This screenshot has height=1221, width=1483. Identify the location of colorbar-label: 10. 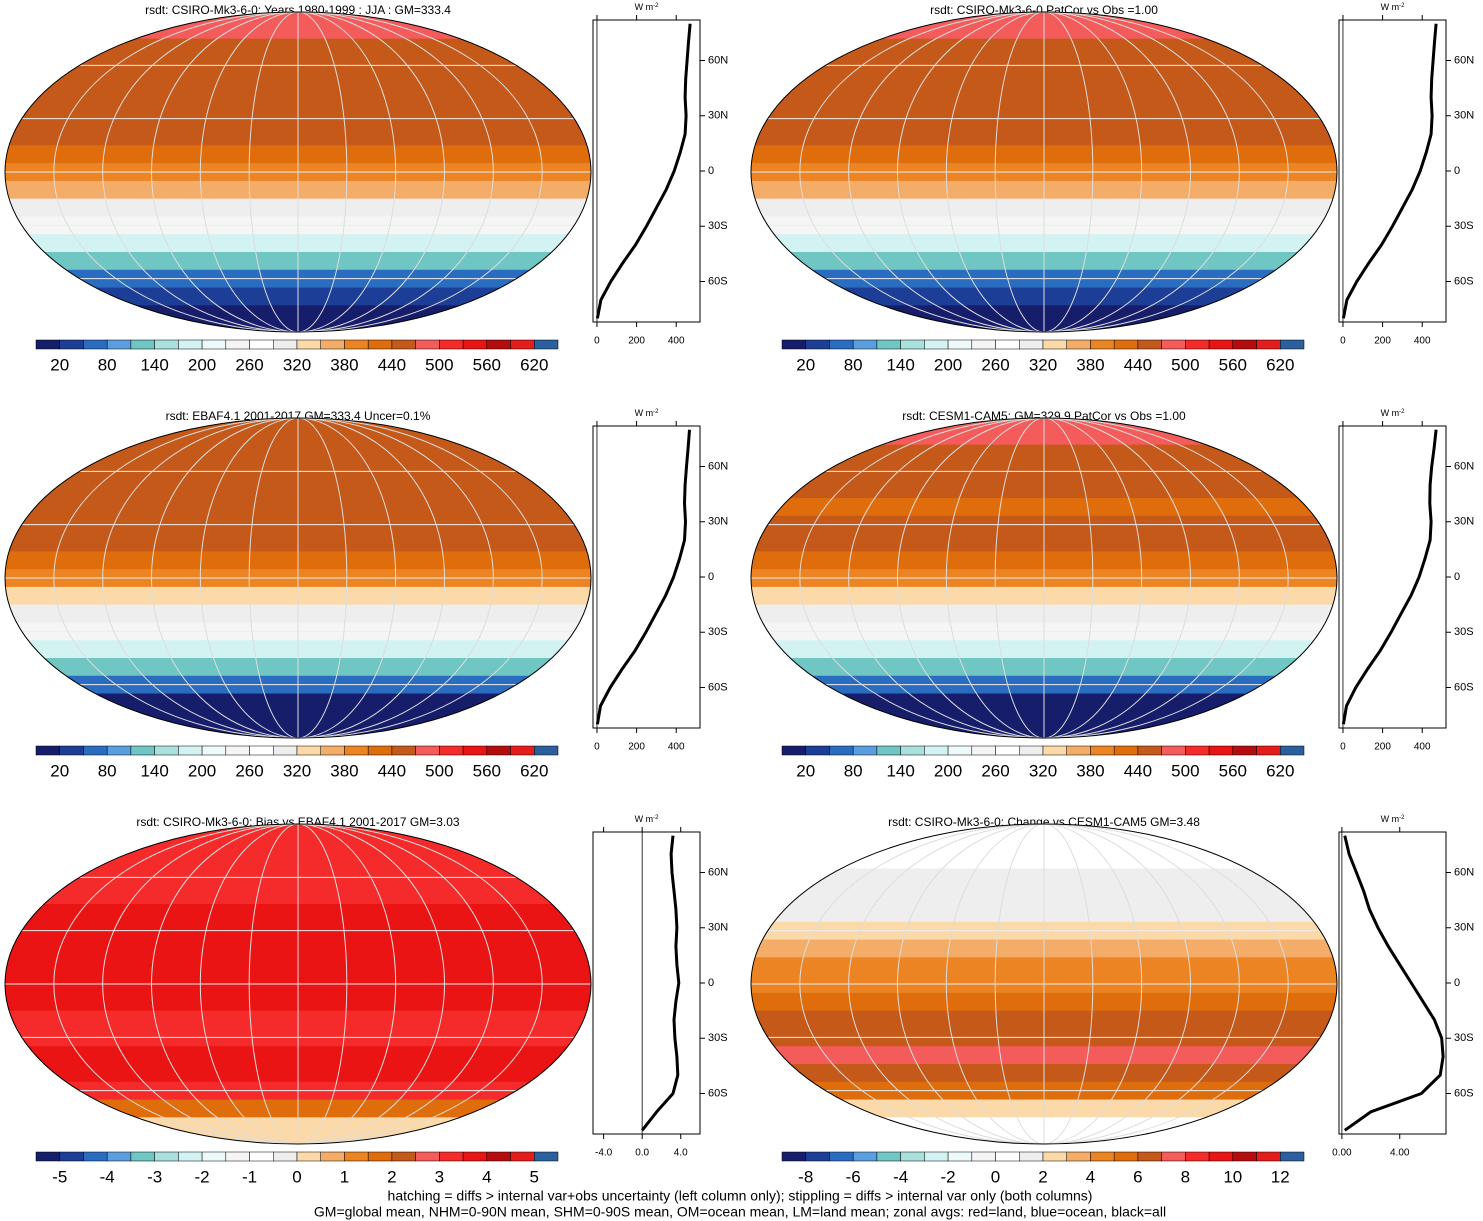
(1232, 1176).